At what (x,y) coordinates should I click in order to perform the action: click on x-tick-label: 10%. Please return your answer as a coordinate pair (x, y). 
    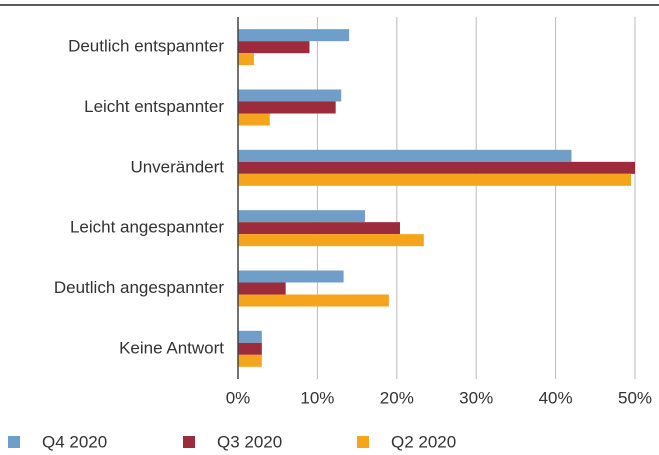
    Looking at the image, I should click on (317, 397).